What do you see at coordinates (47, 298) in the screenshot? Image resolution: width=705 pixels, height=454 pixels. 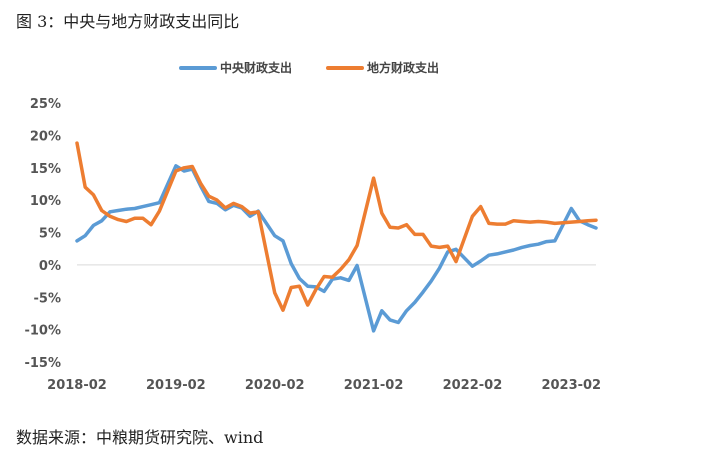 I see `y-tick-label: -5%` at bounding box center [47, 298].